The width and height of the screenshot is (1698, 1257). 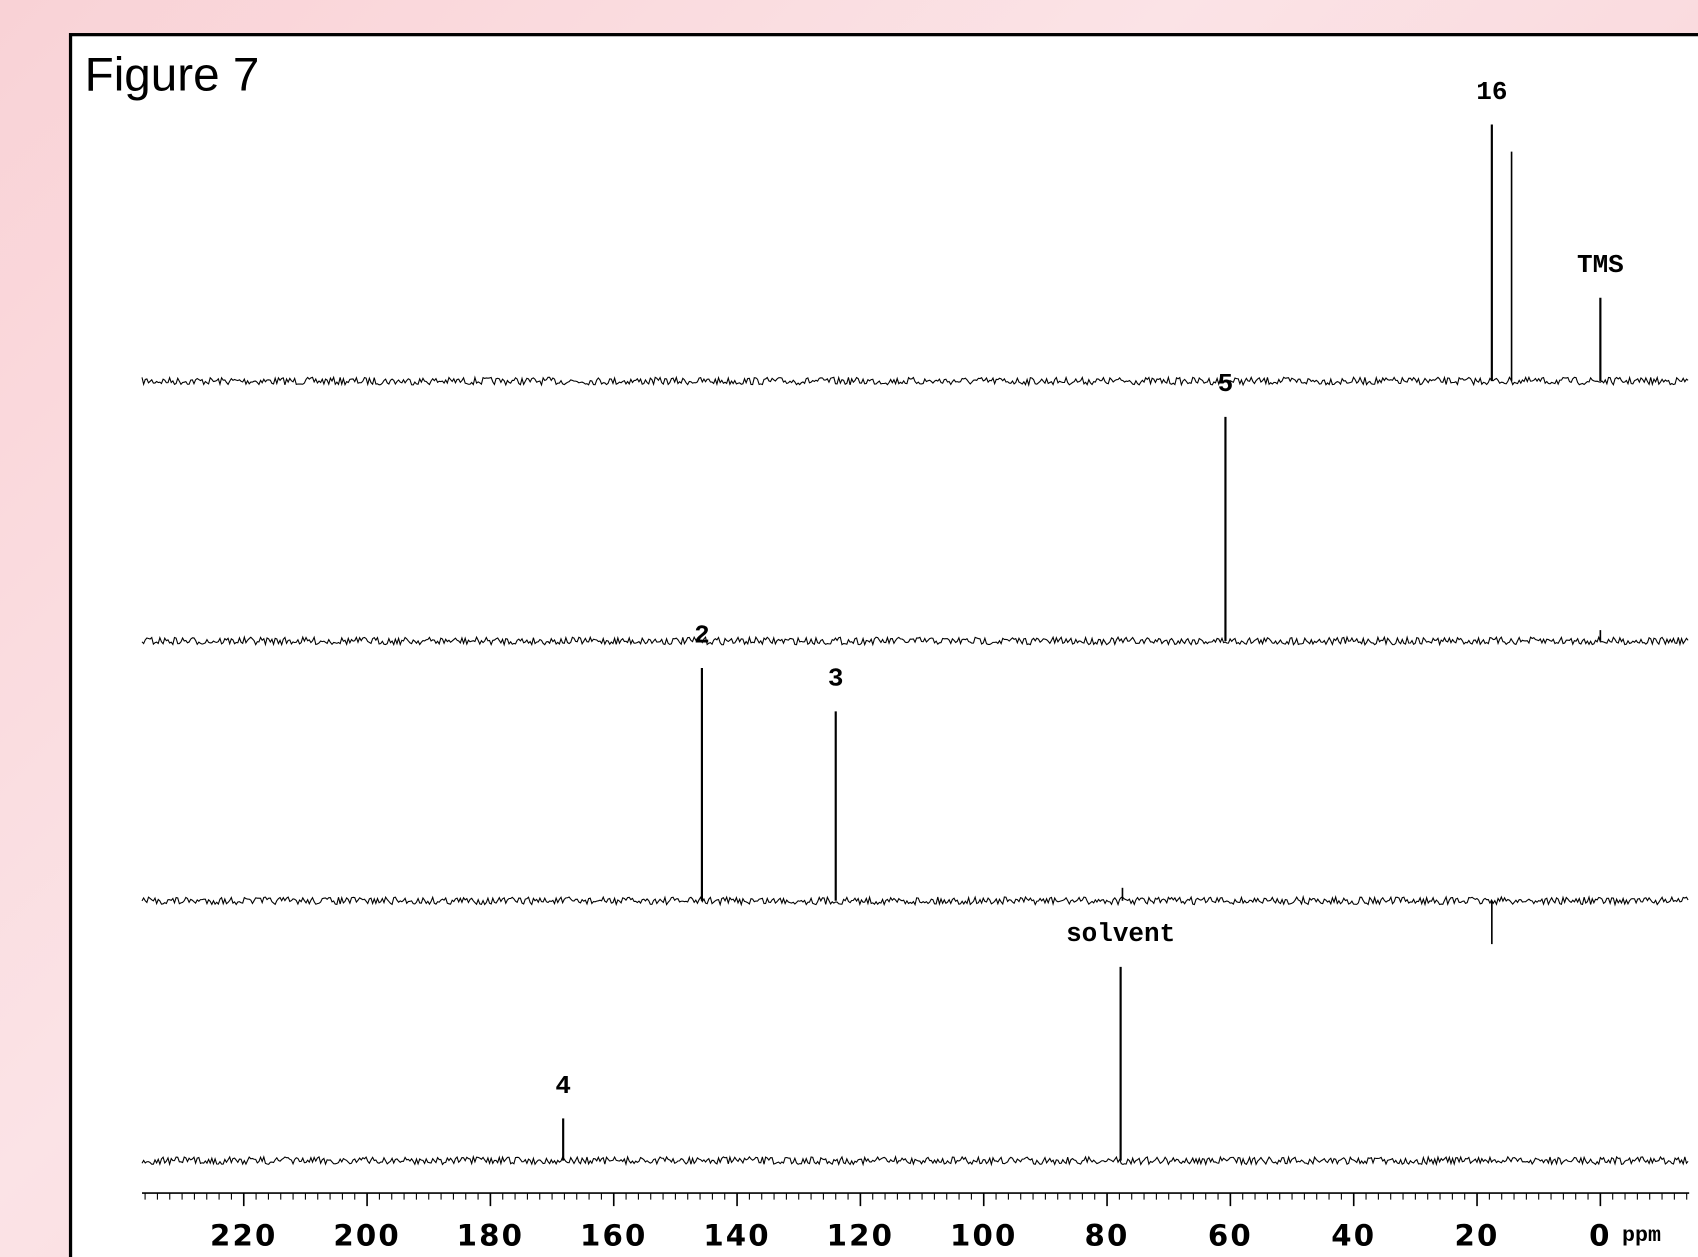 What do you see at coordinates (563, 1086) in the screenshot?
I see `peak-label: 4` at bounding box center [563, 1086].